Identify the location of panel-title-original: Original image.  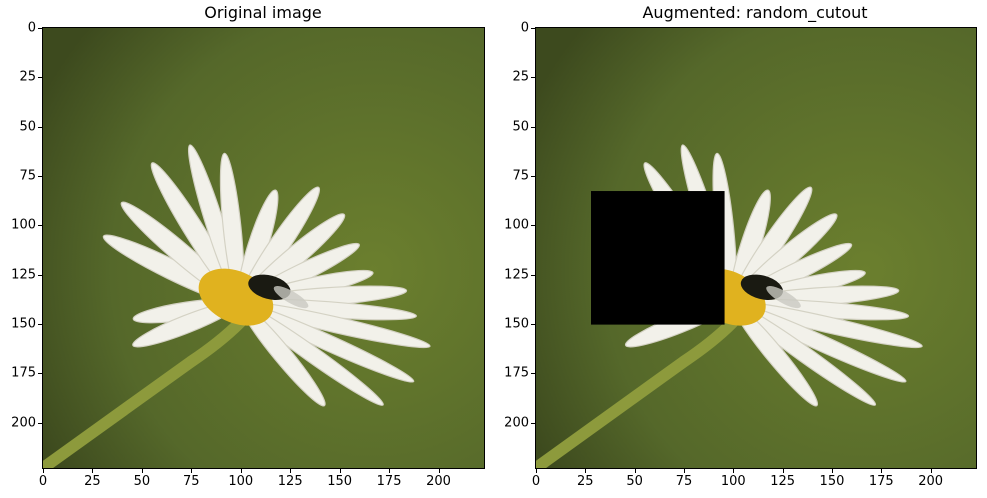
(263, 12).